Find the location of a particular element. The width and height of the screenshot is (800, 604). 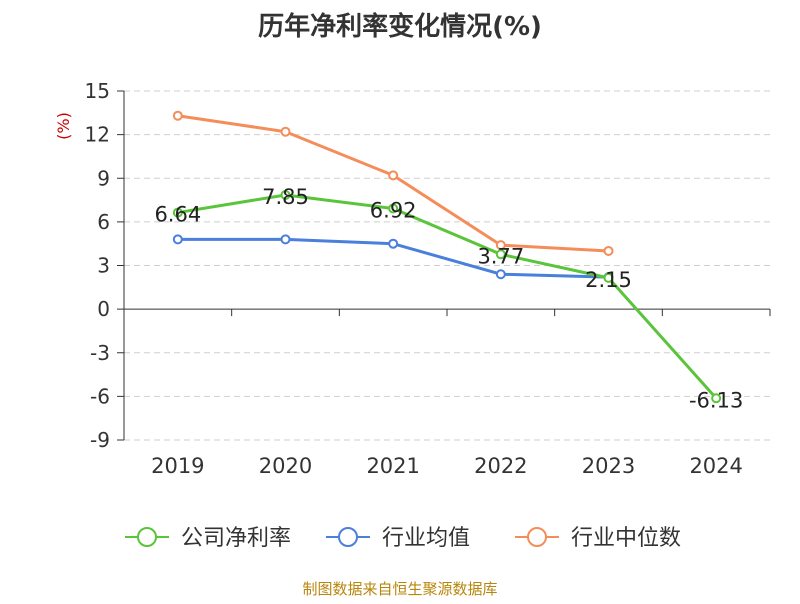

series-line is located at coordinates (393, 183).